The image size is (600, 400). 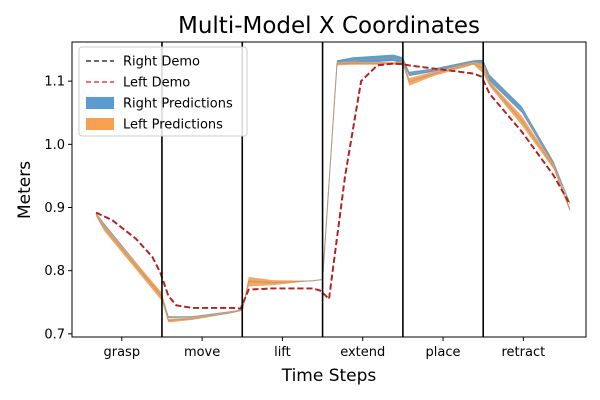 I want to click on legend-label: Left Demo, so click(x=156, y=83).